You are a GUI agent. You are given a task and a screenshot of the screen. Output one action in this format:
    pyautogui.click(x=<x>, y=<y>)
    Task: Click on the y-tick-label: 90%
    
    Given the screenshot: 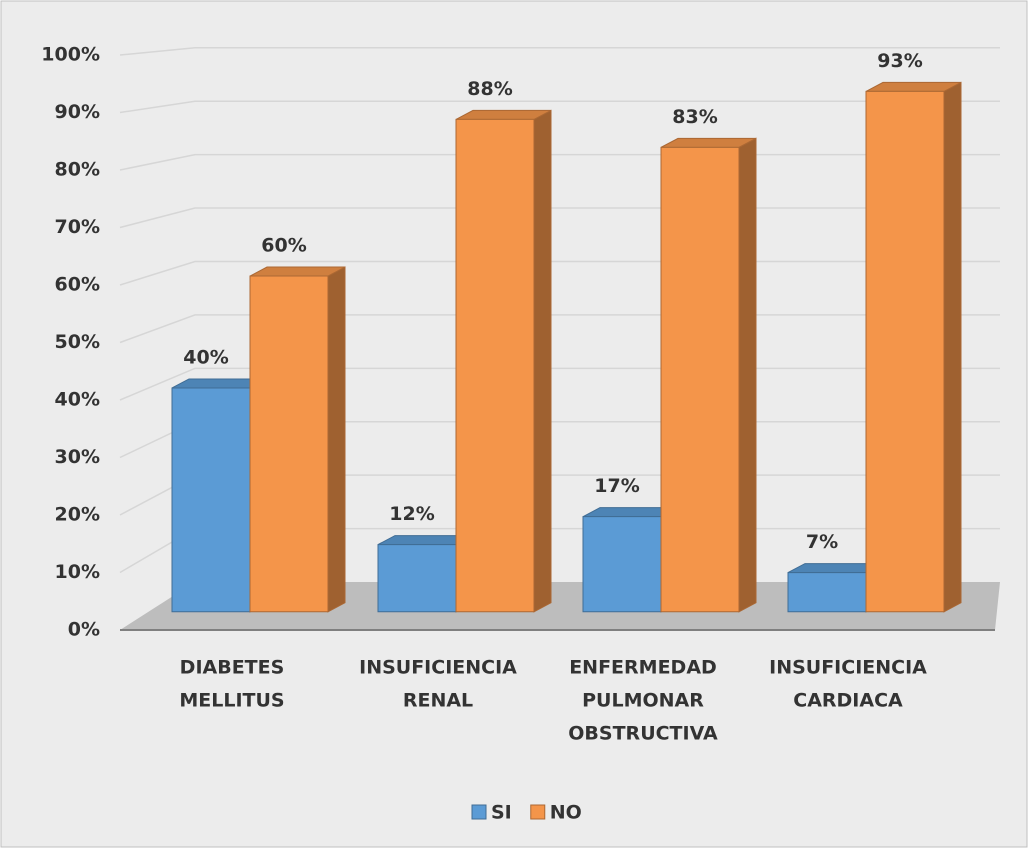 What is the action you would take?
    pyautogui.click(x=77, y=112)
    